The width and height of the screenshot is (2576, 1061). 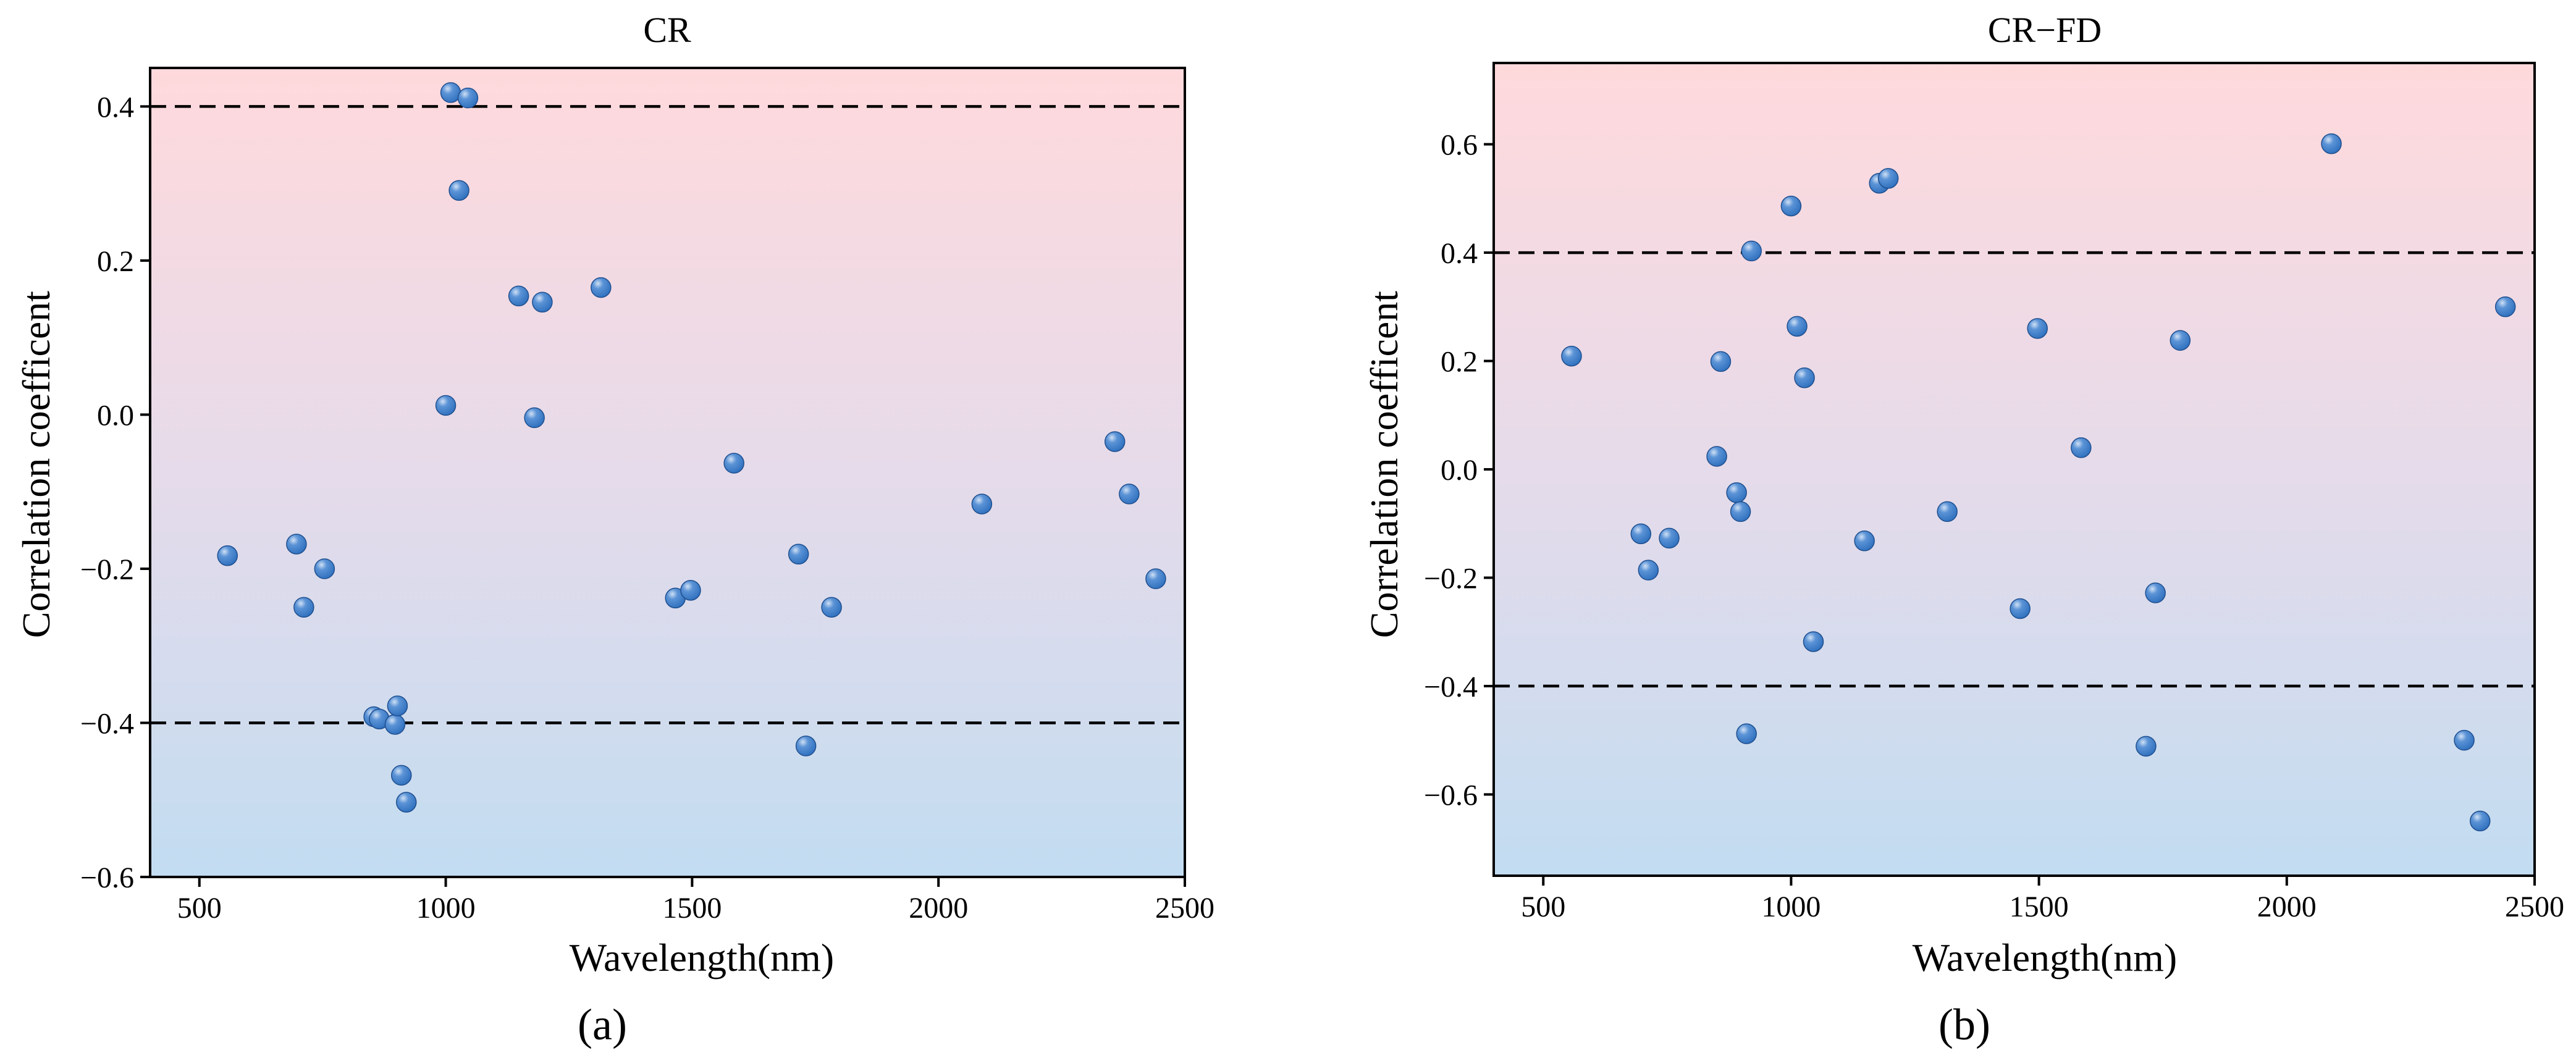 What do you see at coordinates (938, 908) in the screenshot?
I see `panel-a-x-tick-label-3: 2000` at bounding box center [938, 908].